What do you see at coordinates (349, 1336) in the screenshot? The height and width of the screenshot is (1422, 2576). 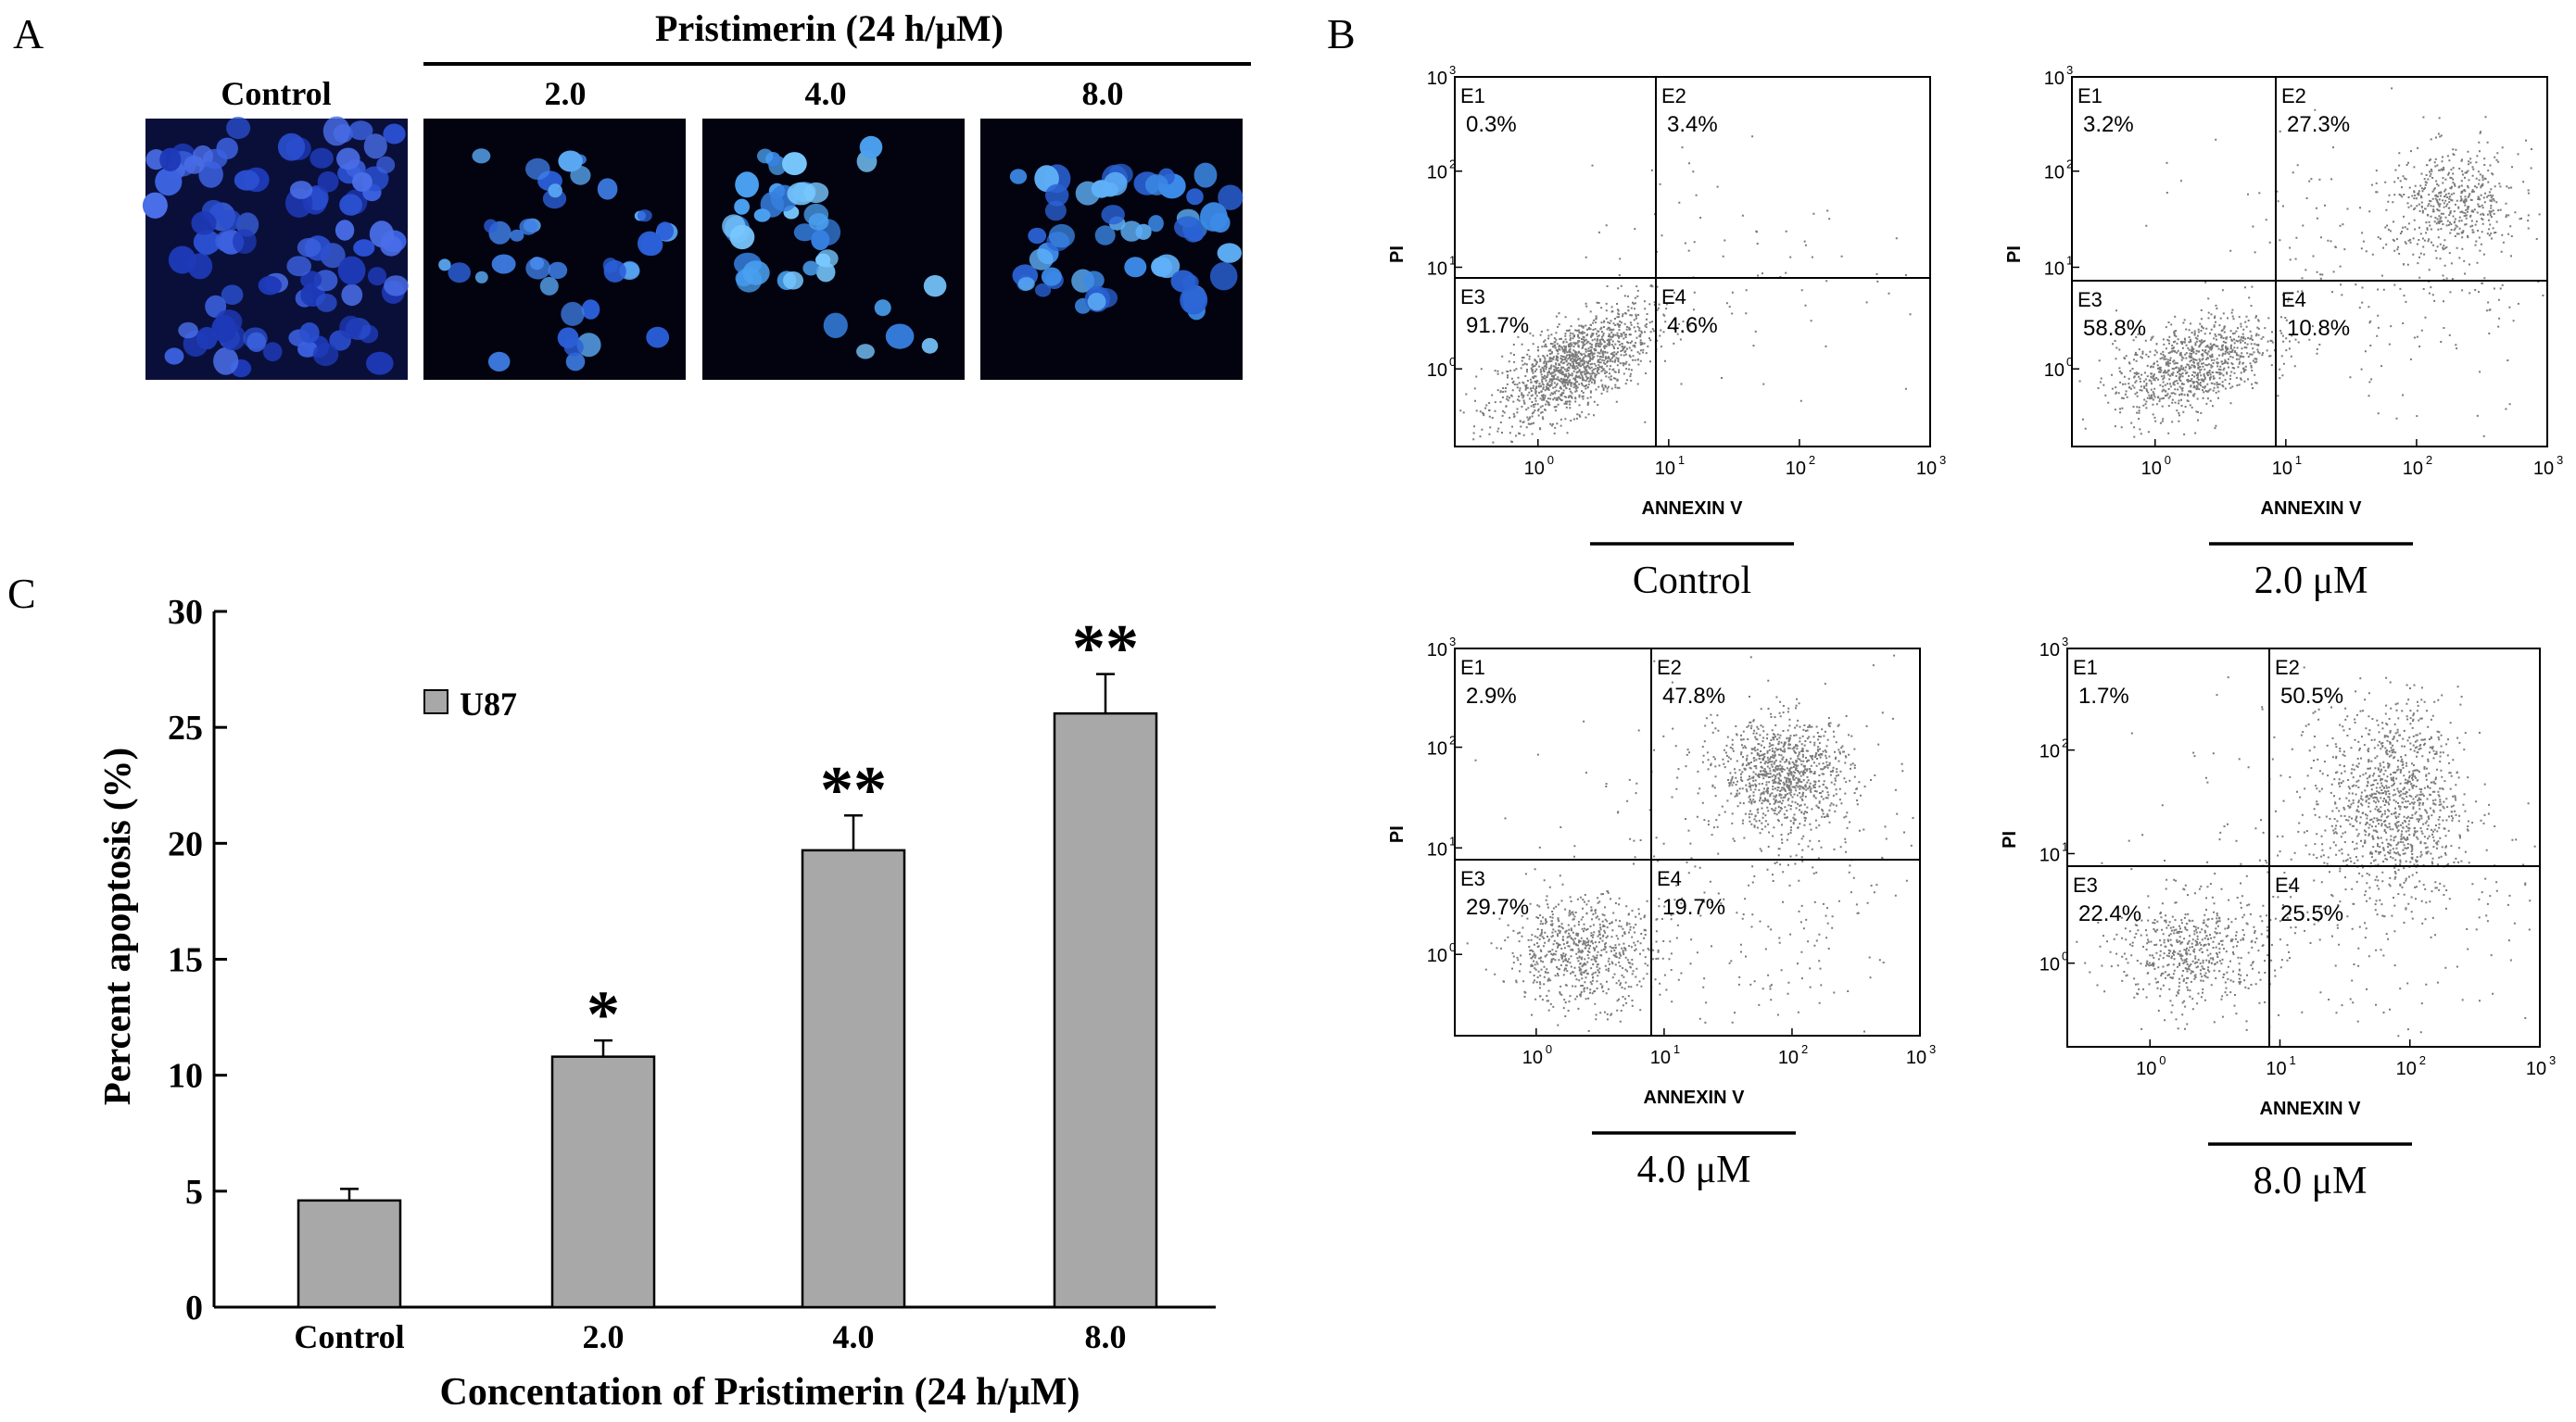 I see `x-category-label: Control` at bounding box center [349, 1336].